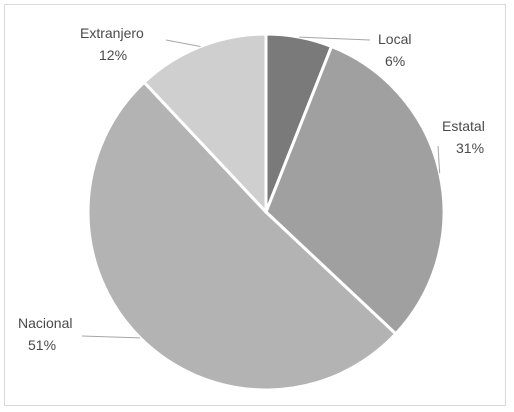 Image resolution: width=514 pixels, height=412 pixels. Describe the element at coordinates (205, 123) in the screenshot. I see `slice-extranjero` at that location.